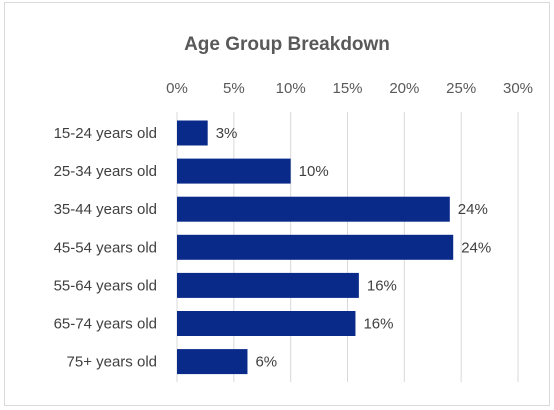 The width and height of the screenshot is (554, 410). What do you see at coordinates (347, 88) in the screenshot?
I see `x-tick-label: 15%` at bounding box center [347, 88].